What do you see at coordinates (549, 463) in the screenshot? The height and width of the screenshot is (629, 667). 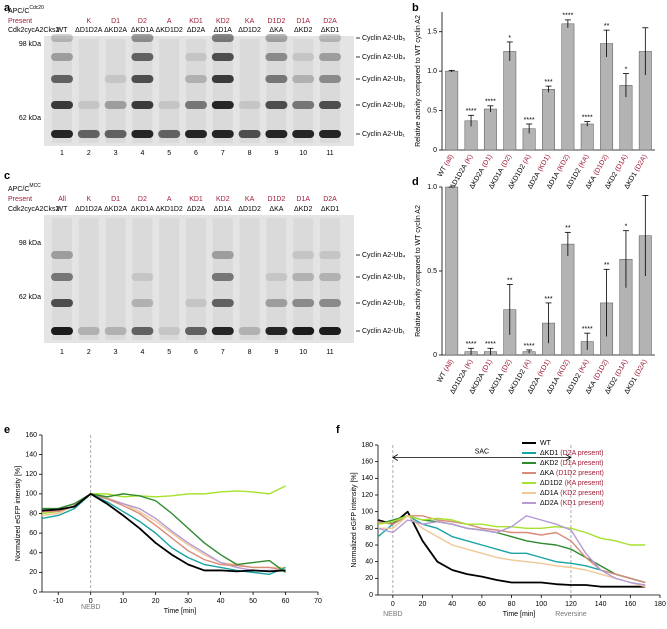 I see `legend-name: ΔKD2` at bounding box center [549, 463].